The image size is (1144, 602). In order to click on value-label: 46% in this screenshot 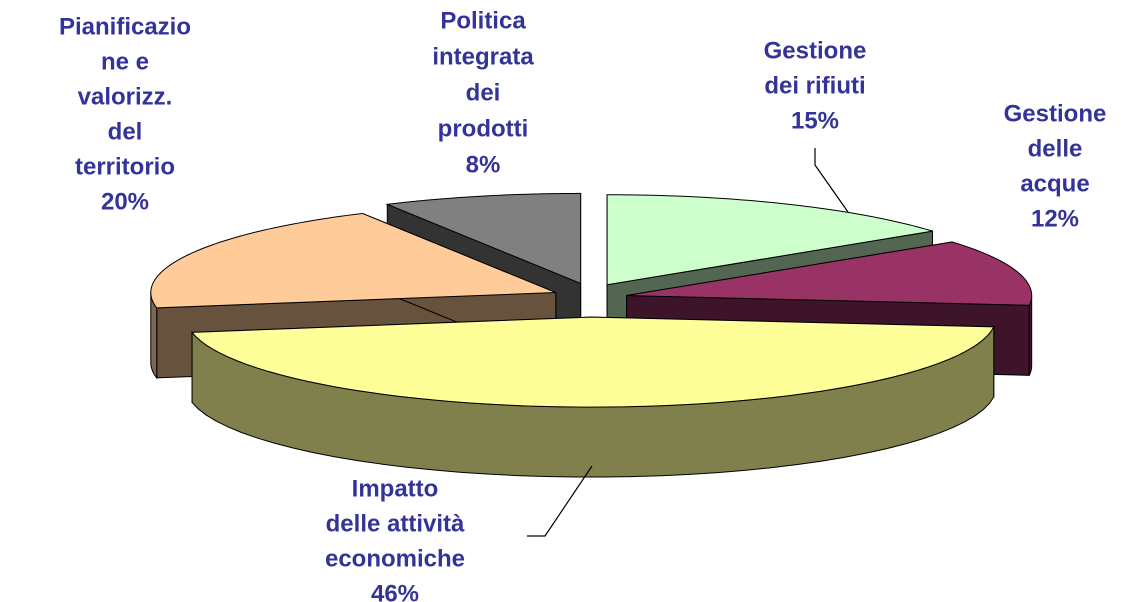, I will do `click(395, 591)`.